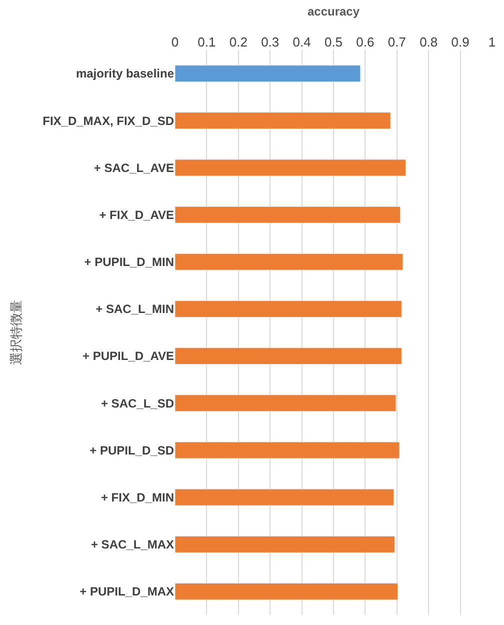 This screenshot has width=504, height=625. What do you see at coordinates (207, 42) in the screenshot?
I see `x-tick-label: 0.1` at bounding box center [207, 42].